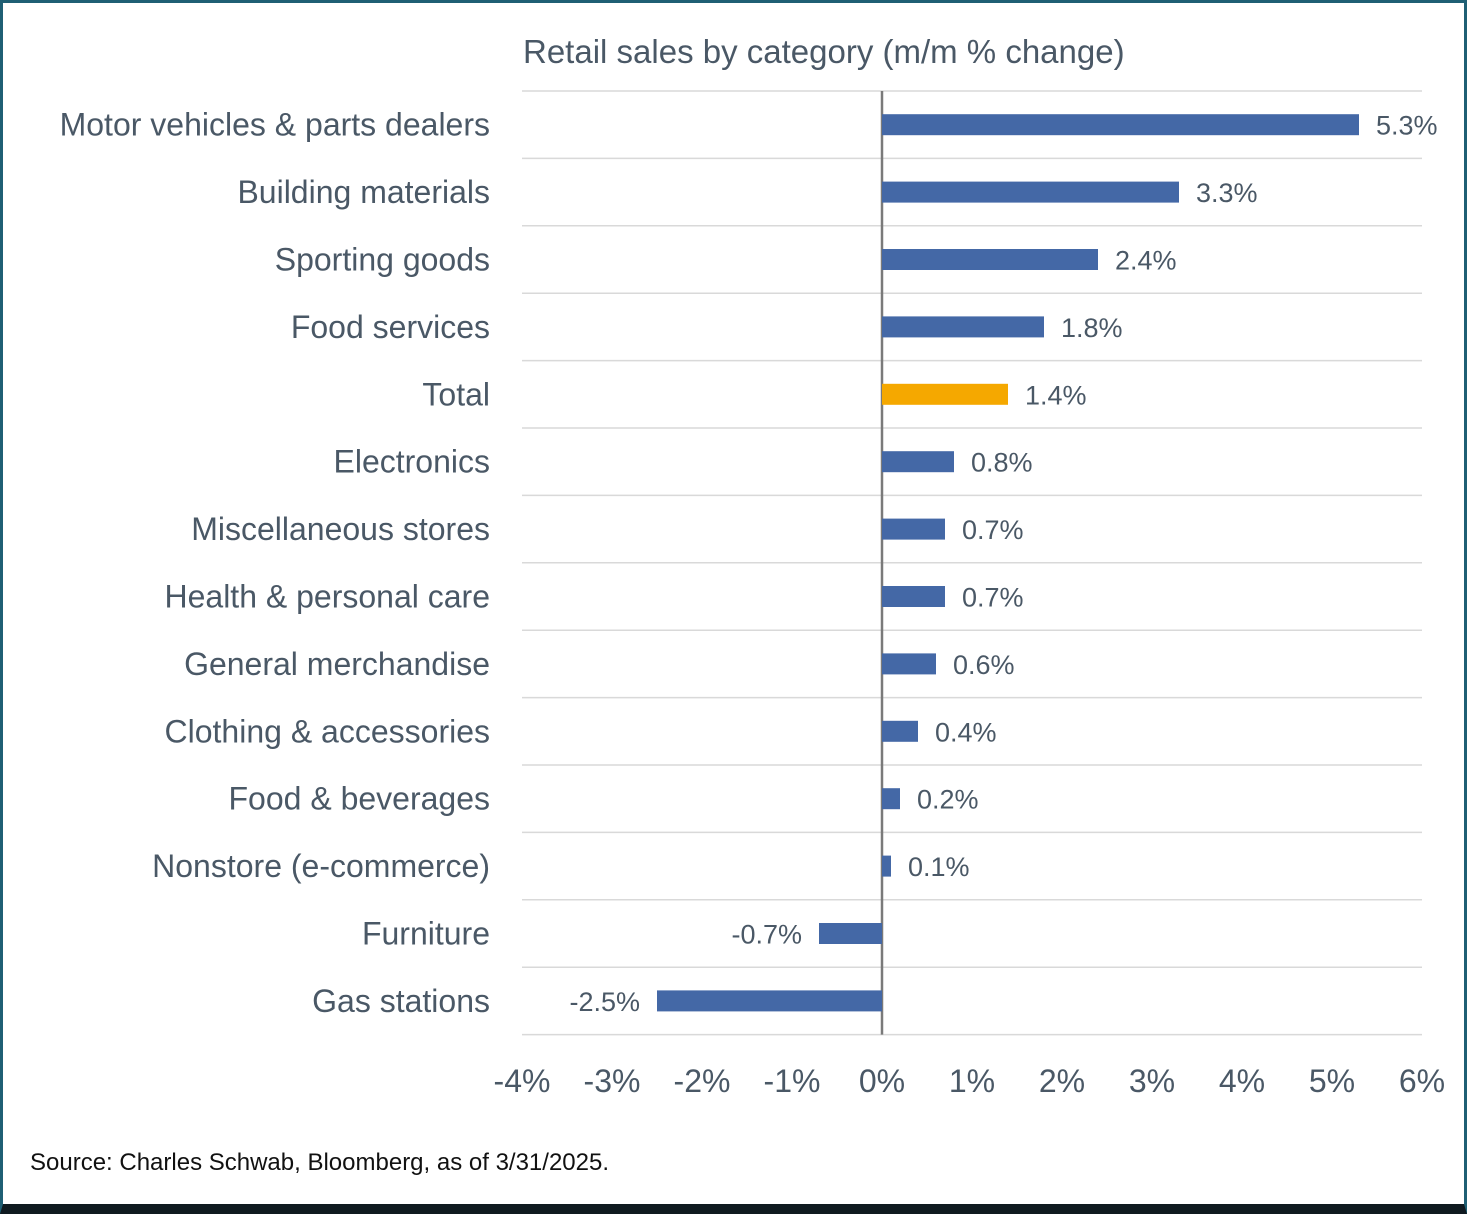 This screenshot has height=1214, width=1467. Describe the element at coordinates (824, 51) in the screenshot. I see `chart-title: Retail sales by category (m/m % change)` at that location.